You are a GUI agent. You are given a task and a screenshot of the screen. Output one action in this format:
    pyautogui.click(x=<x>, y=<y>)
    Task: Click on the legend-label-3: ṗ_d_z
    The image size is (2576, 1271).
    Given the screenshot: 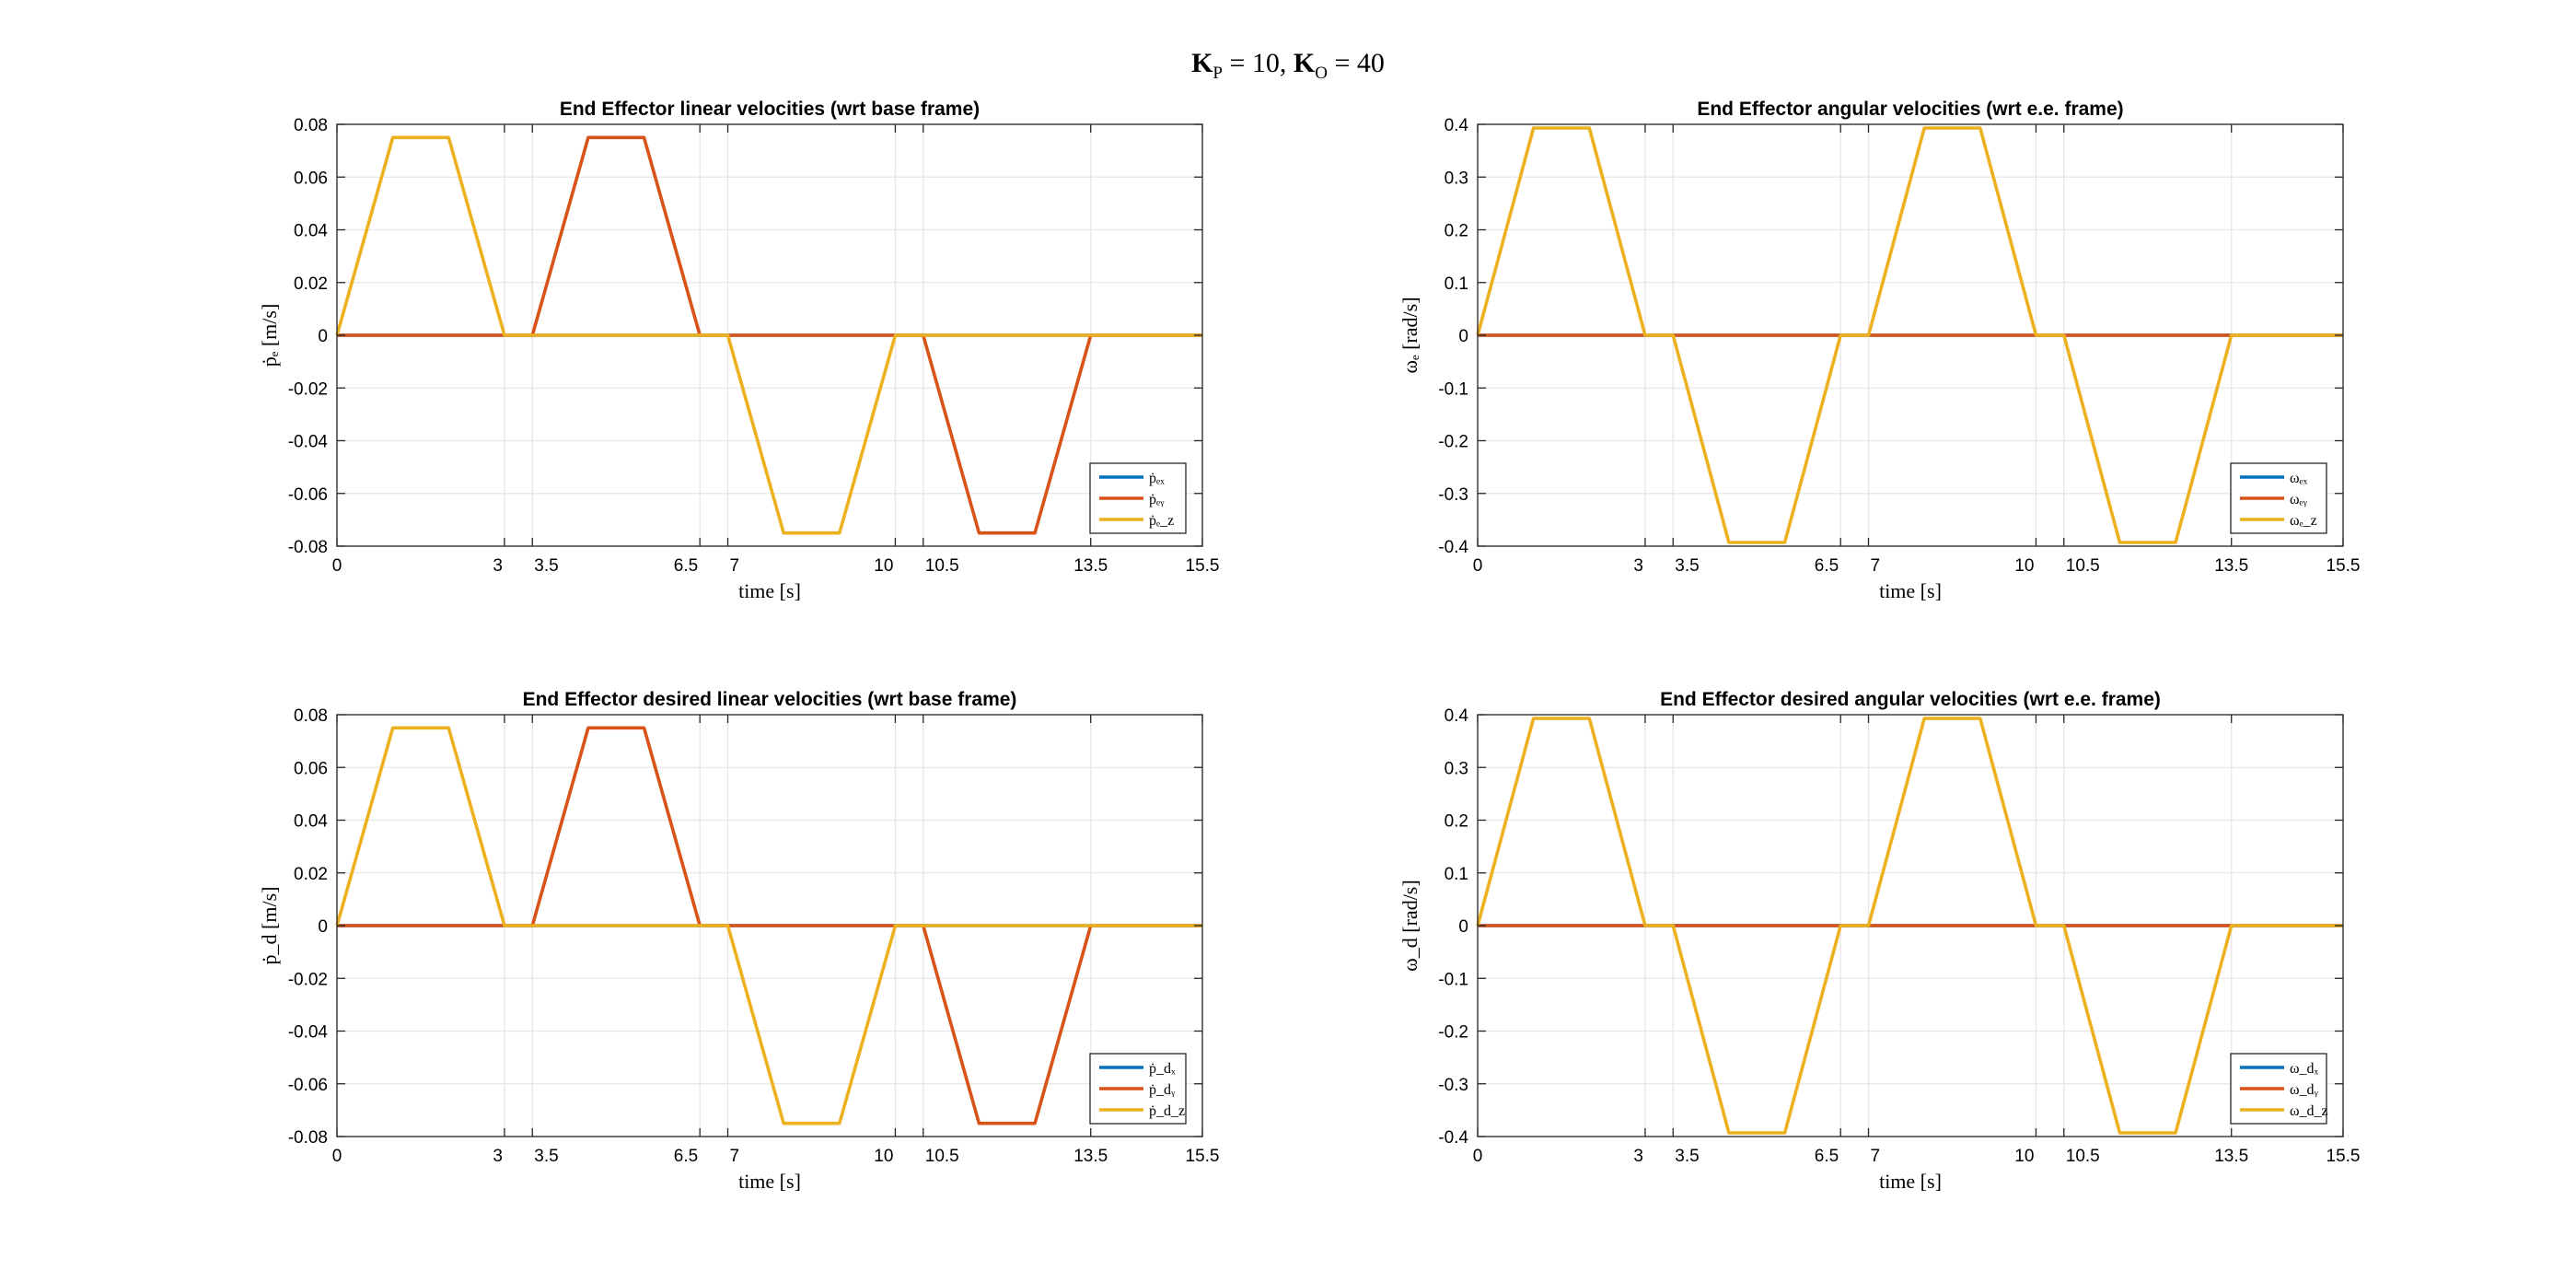 What is the action you would take?
    pyautogui.click(x=1167, y=1111)
    